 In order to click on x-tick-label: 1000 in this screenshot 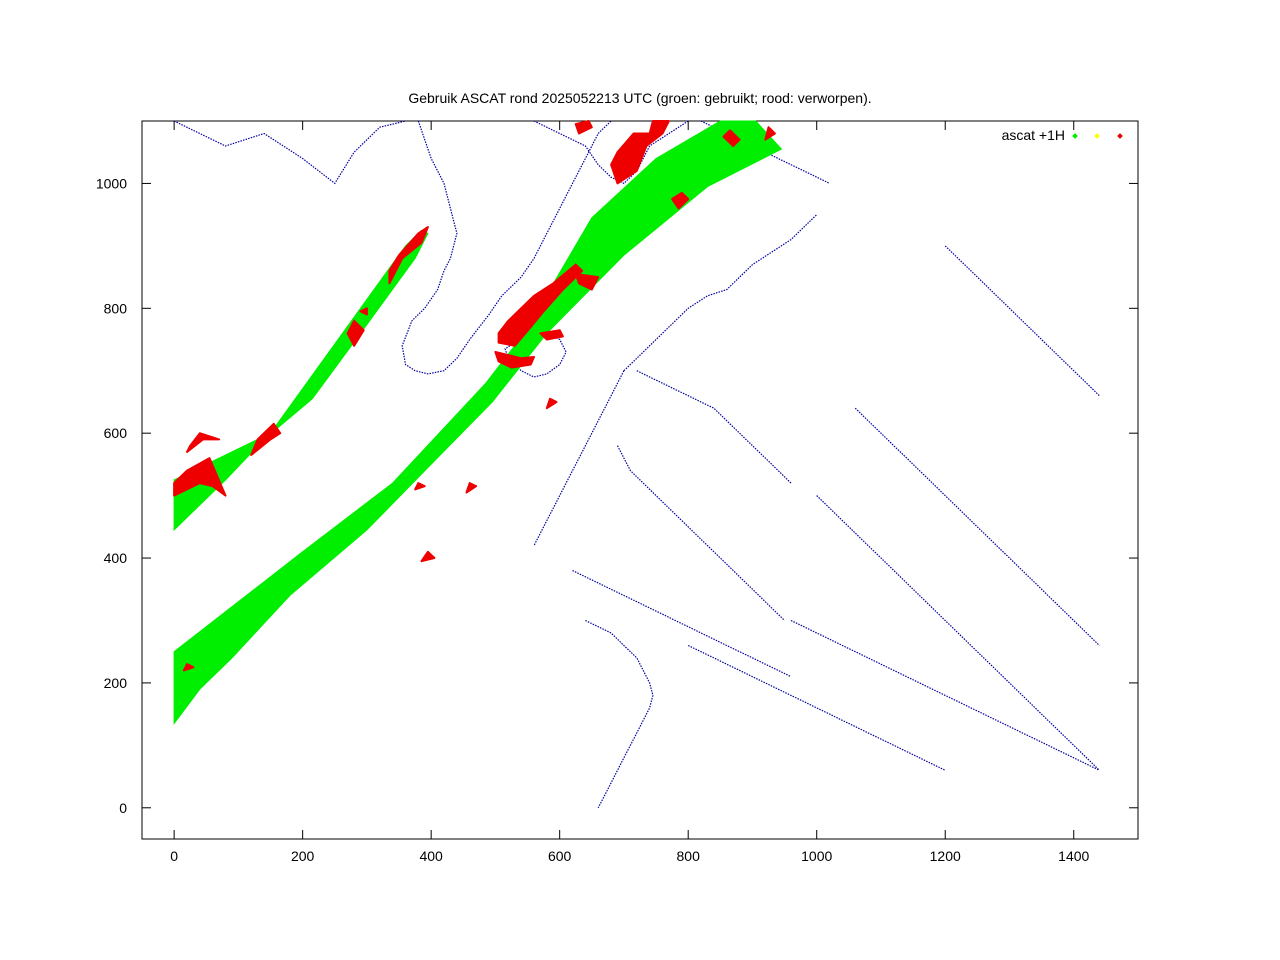, I will do `click(816, 856)`.